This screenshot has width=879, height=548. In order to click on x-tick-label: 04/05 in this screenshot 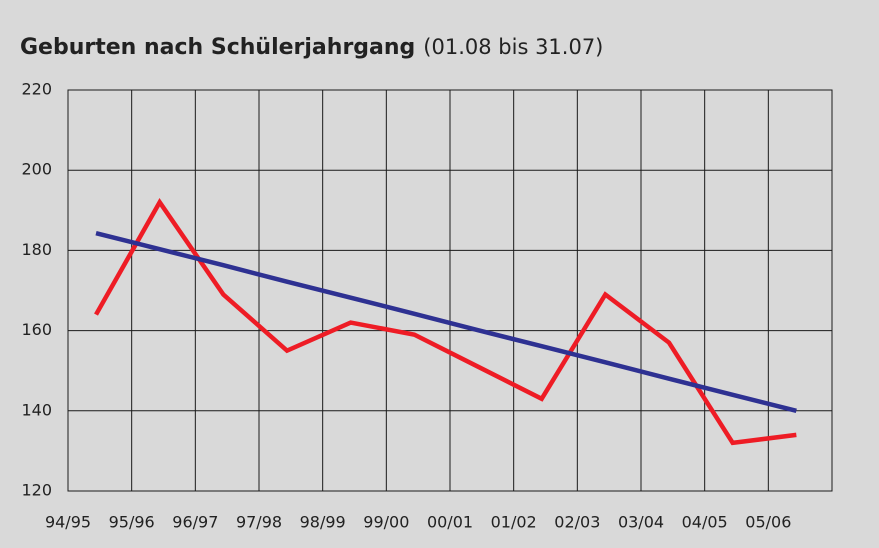, I will do `click(705, 522)`.